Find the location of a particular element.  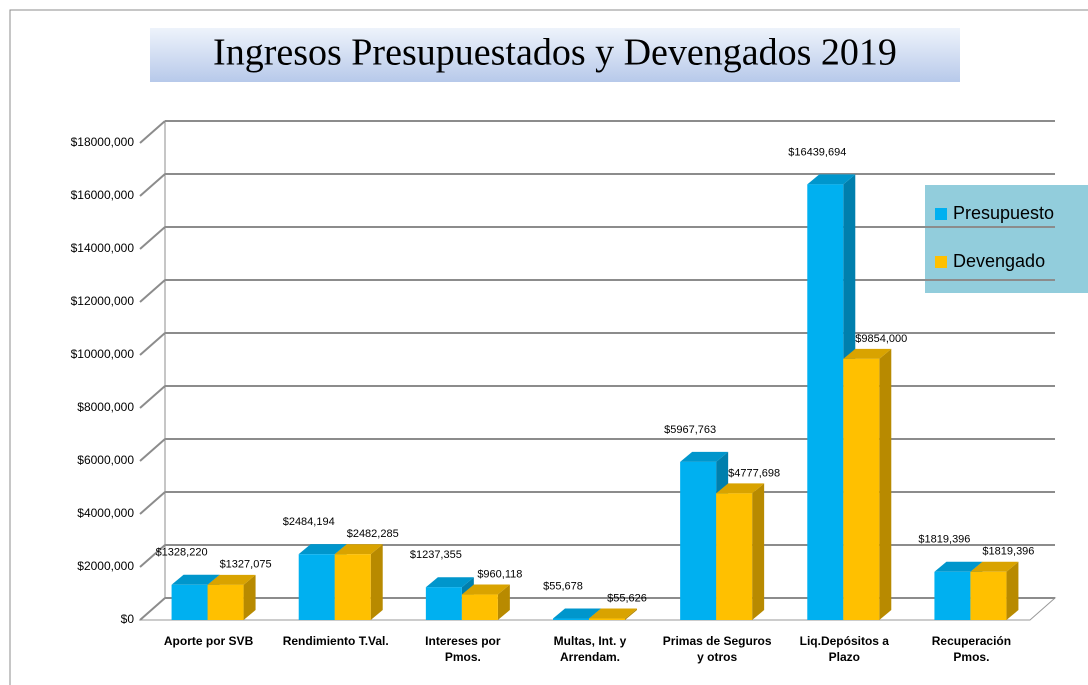

value-label: $55,678 is located at coordinates (563, 586).